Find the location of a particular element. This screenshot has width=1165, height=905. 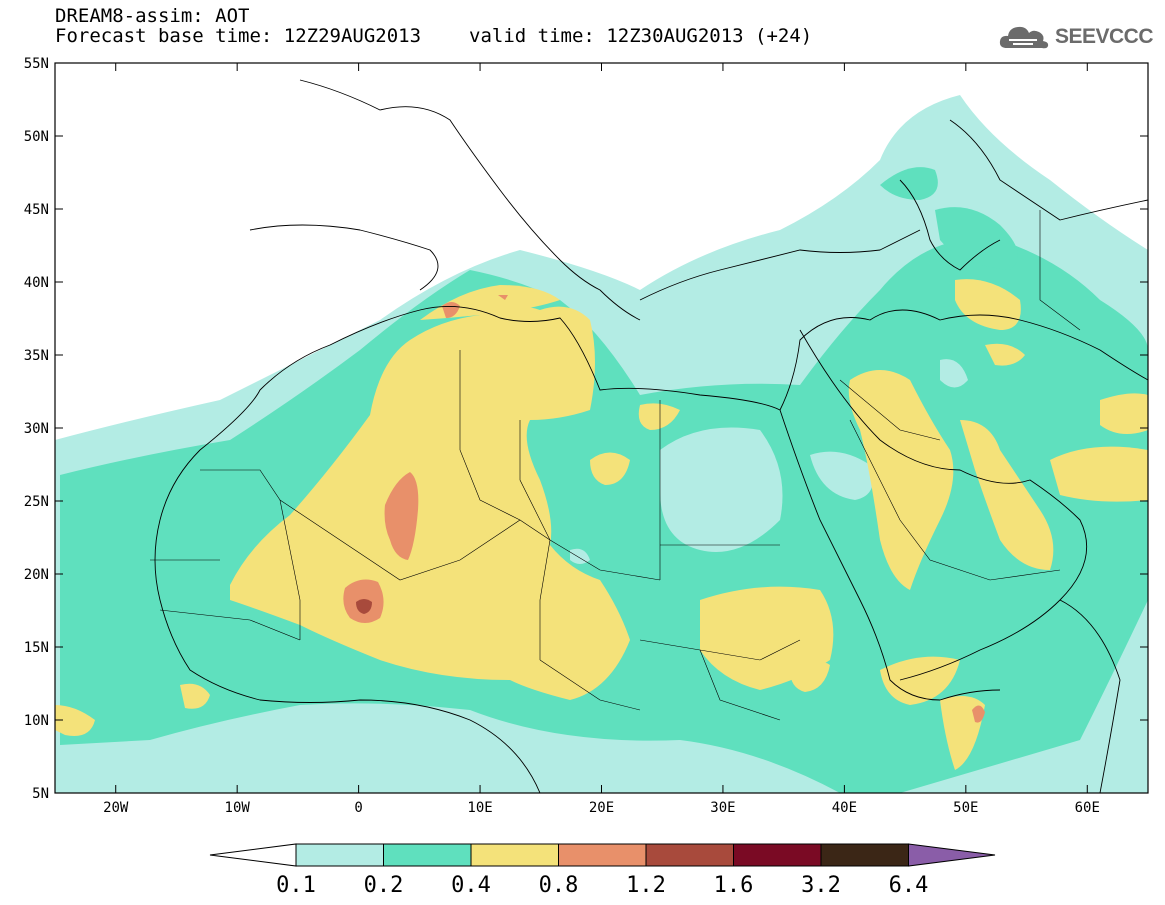

colorbar-label: 0.8 is located at coordinates (559, 885).